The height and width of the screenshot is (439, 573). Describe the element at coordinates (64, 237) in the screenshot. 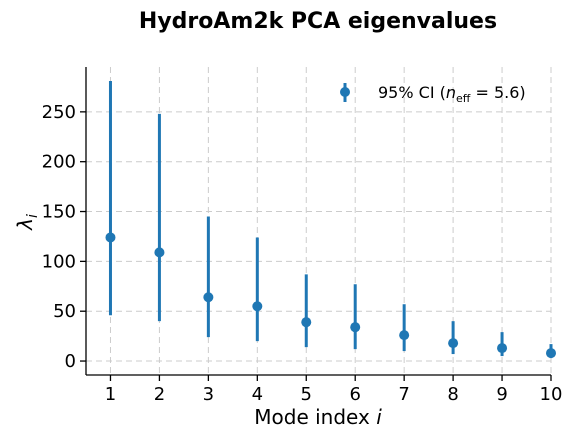

I see `y-ticks: 0 50 100 150 200 250` at that location.